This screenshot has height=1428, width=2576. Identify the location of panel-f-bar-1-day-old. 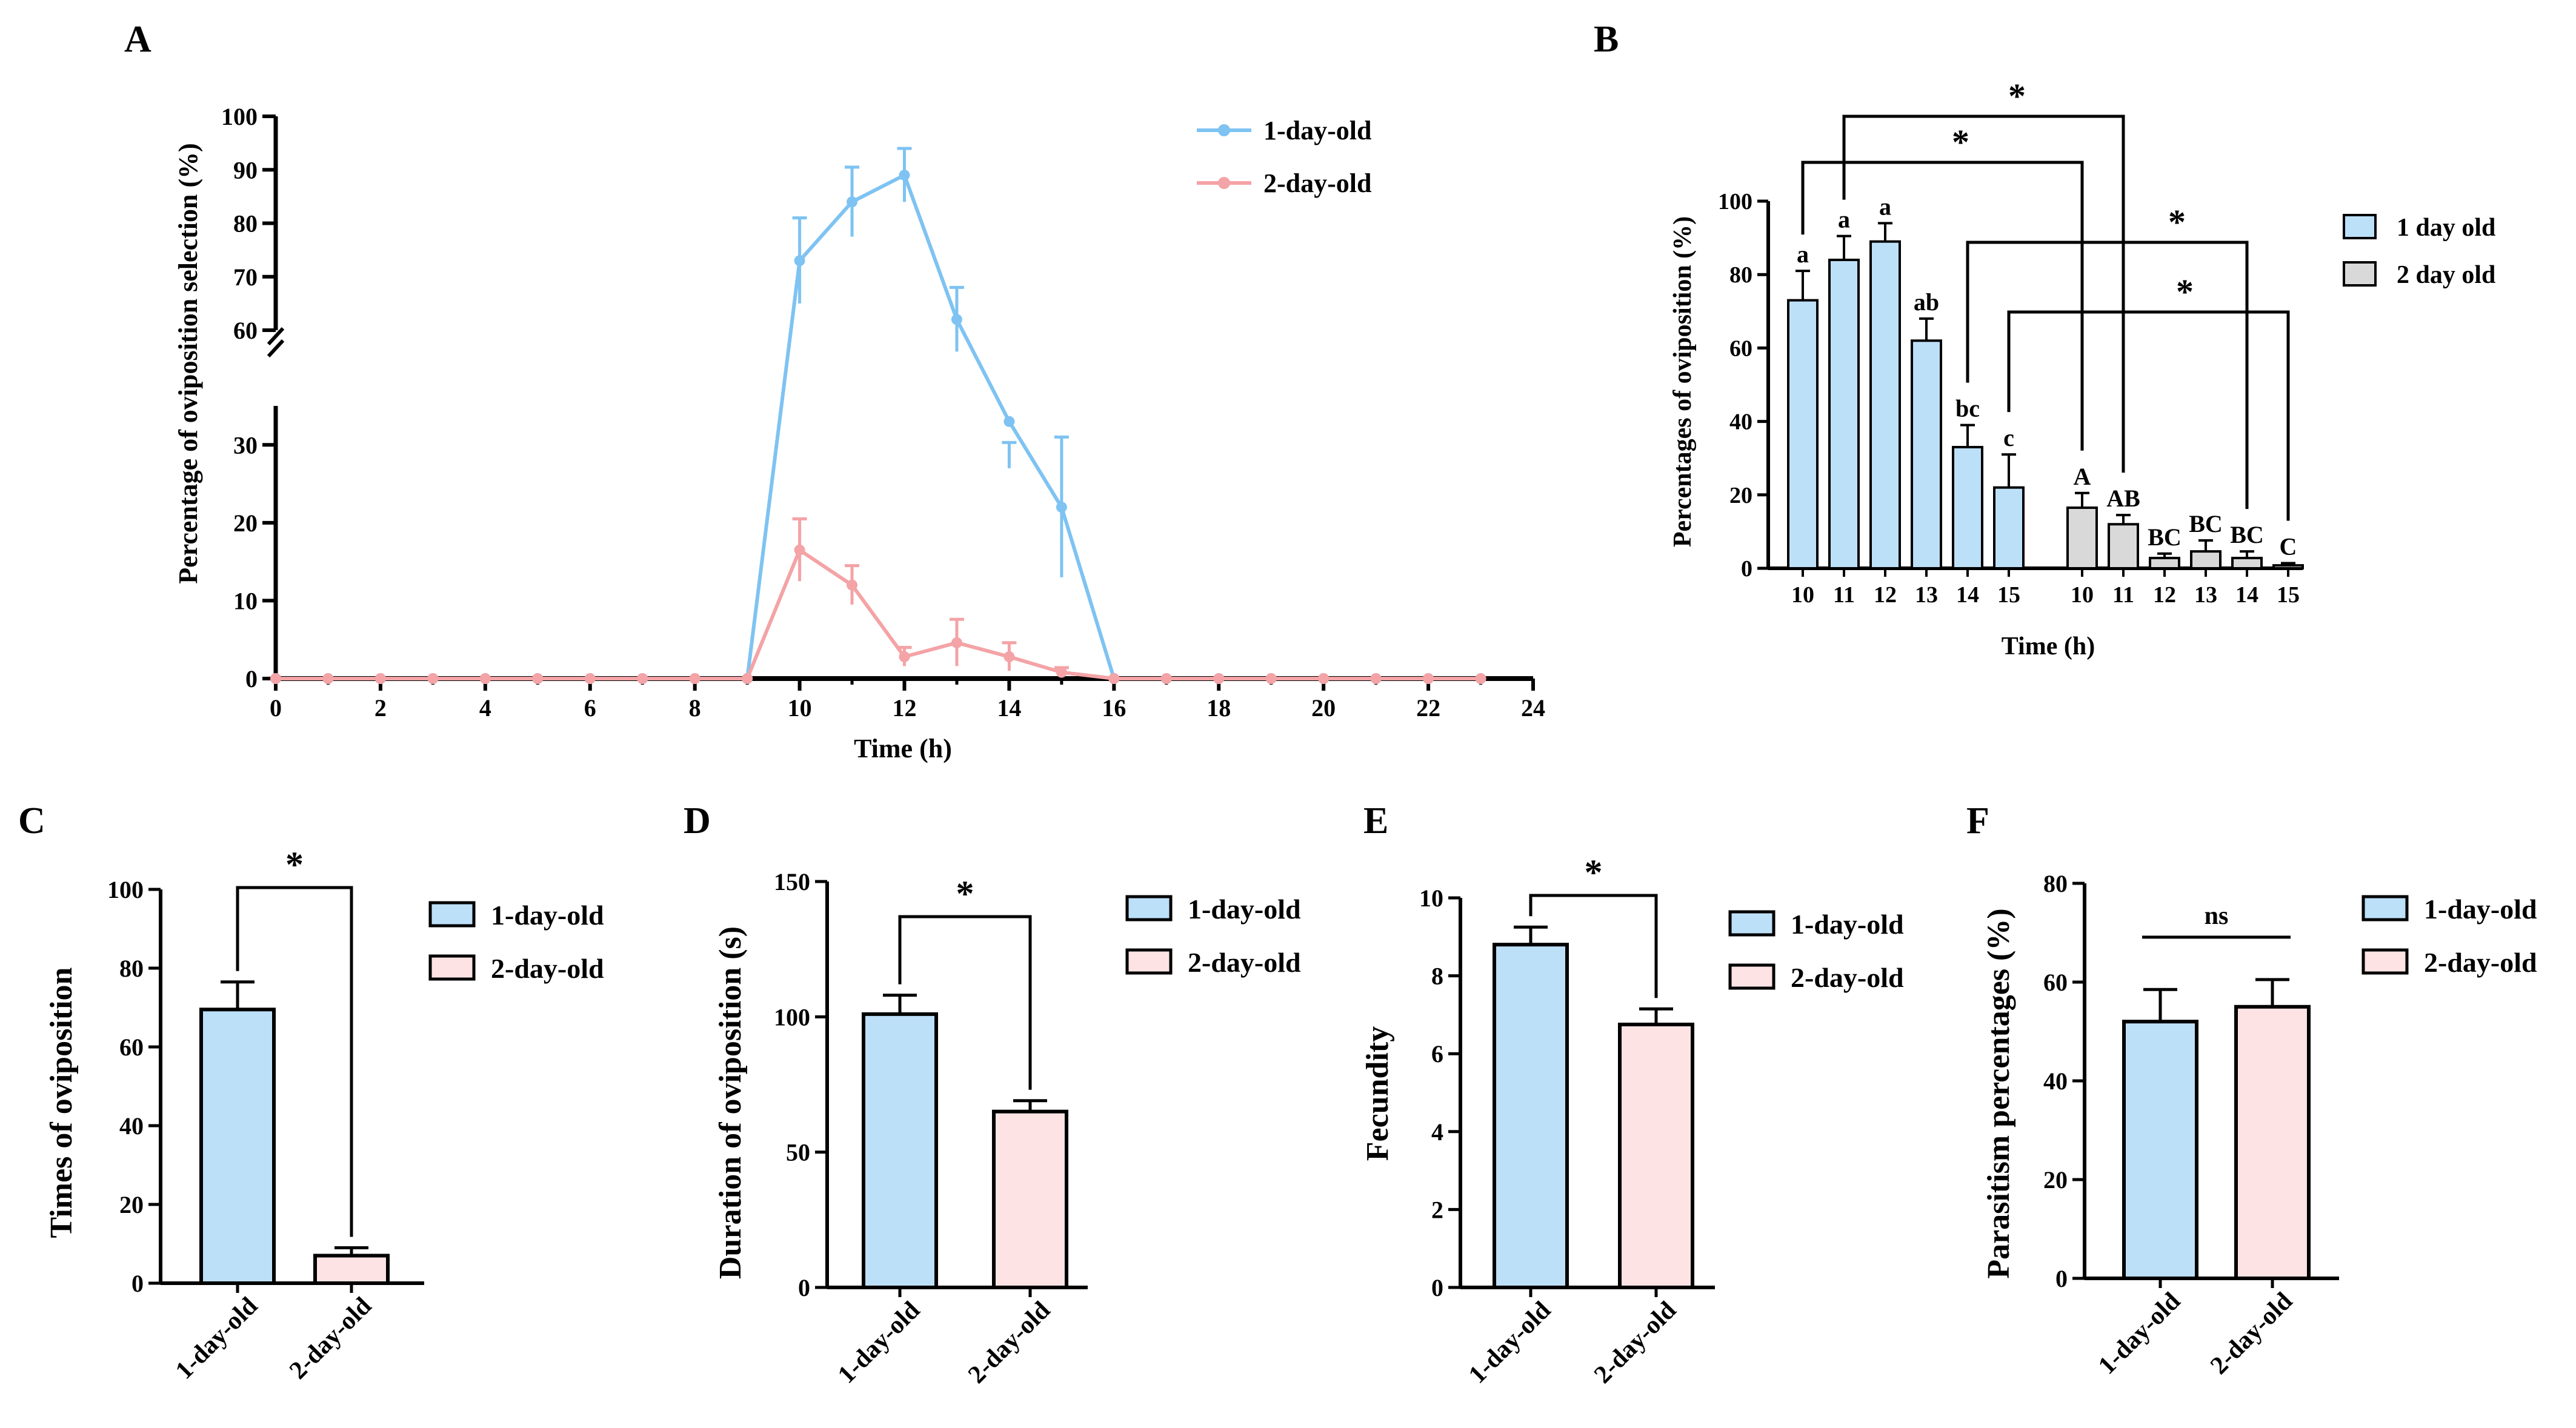
(2160, 1150).